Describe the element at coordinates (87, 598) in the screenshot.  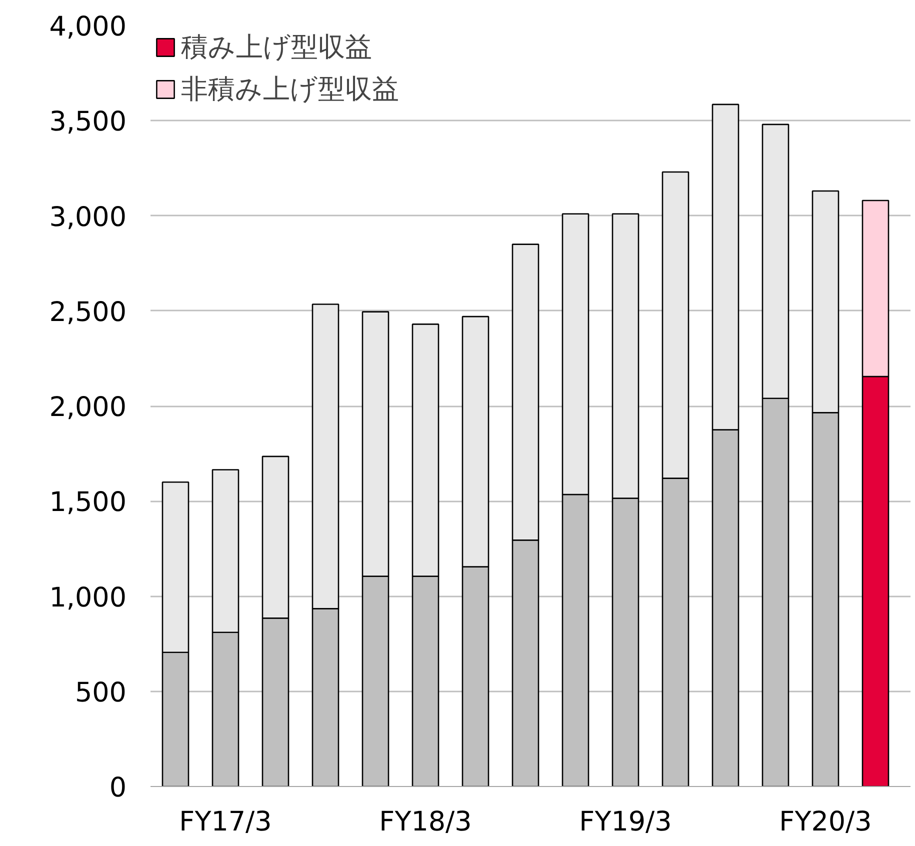
I see `y-tick-label: 1,000` at that location.